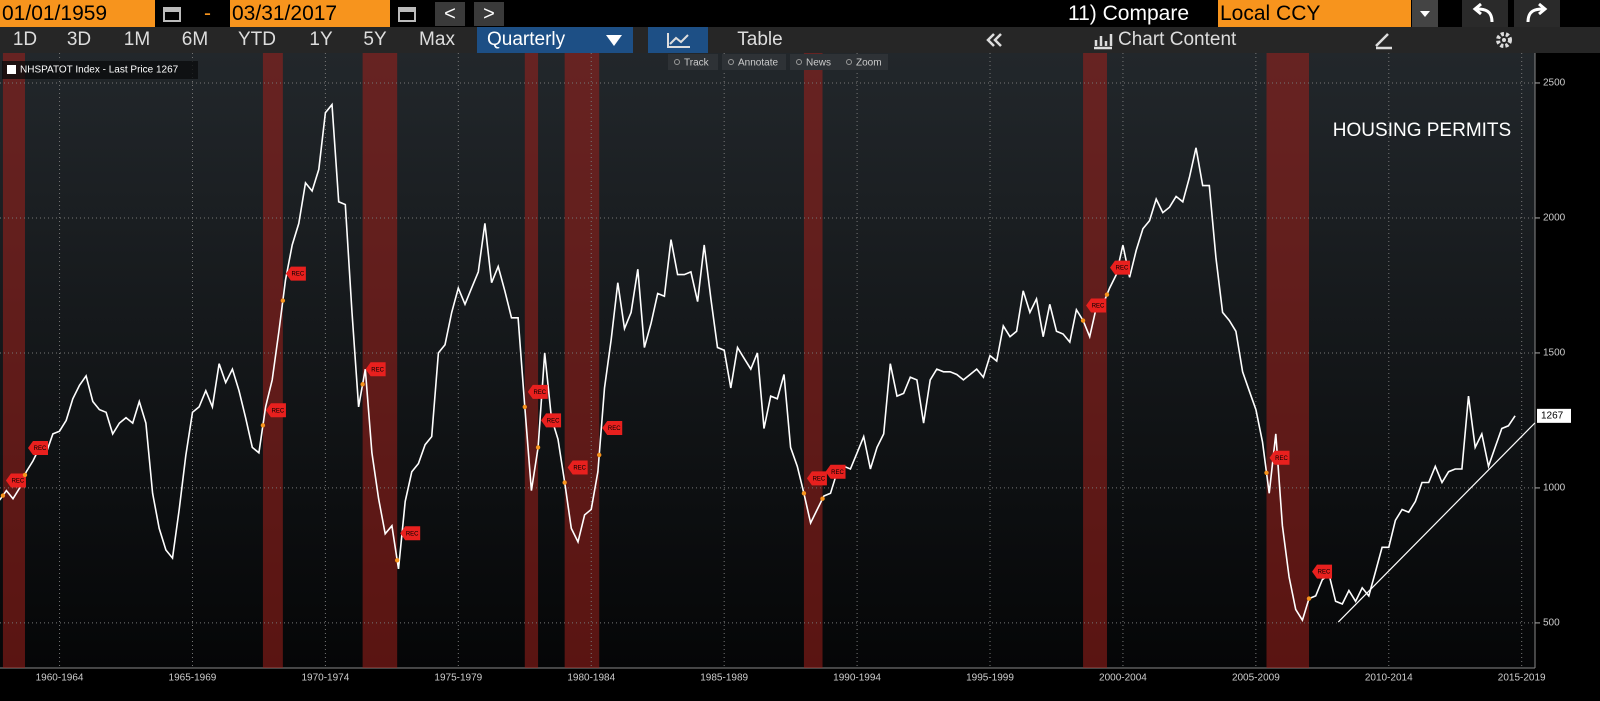 This screenshot has width=1600, height=701. What do you see at coordinates (1554, 83) in the screenshot?
I see `y-tick-label: 2500` at bounding box center [1554, 83].